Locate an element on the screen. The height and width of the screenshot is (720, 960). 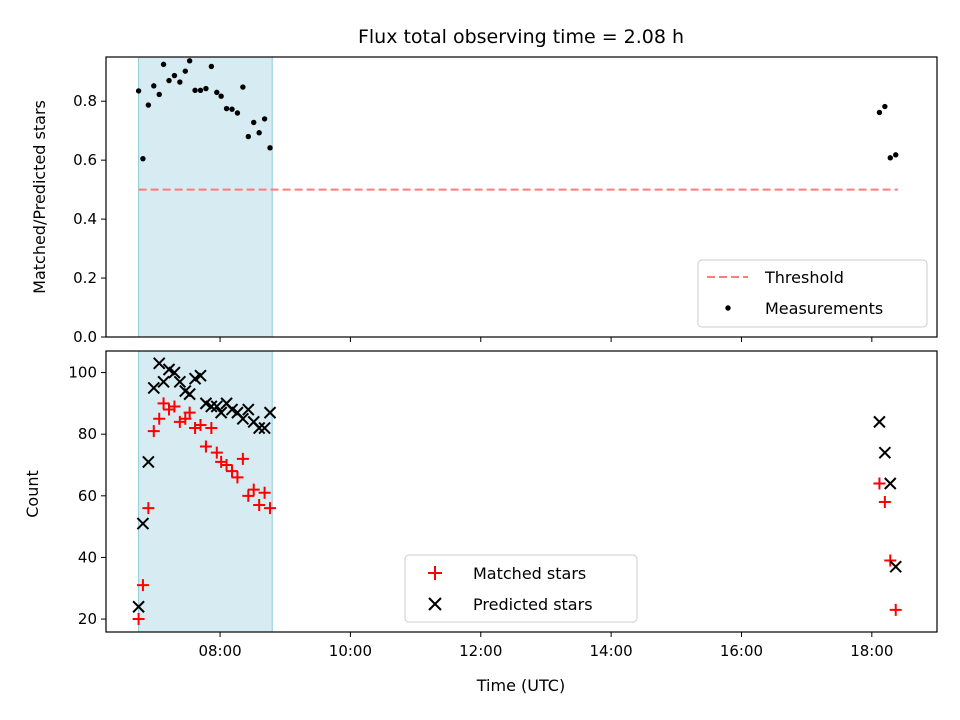
observing-window-span is located at coordinates (205, 197).